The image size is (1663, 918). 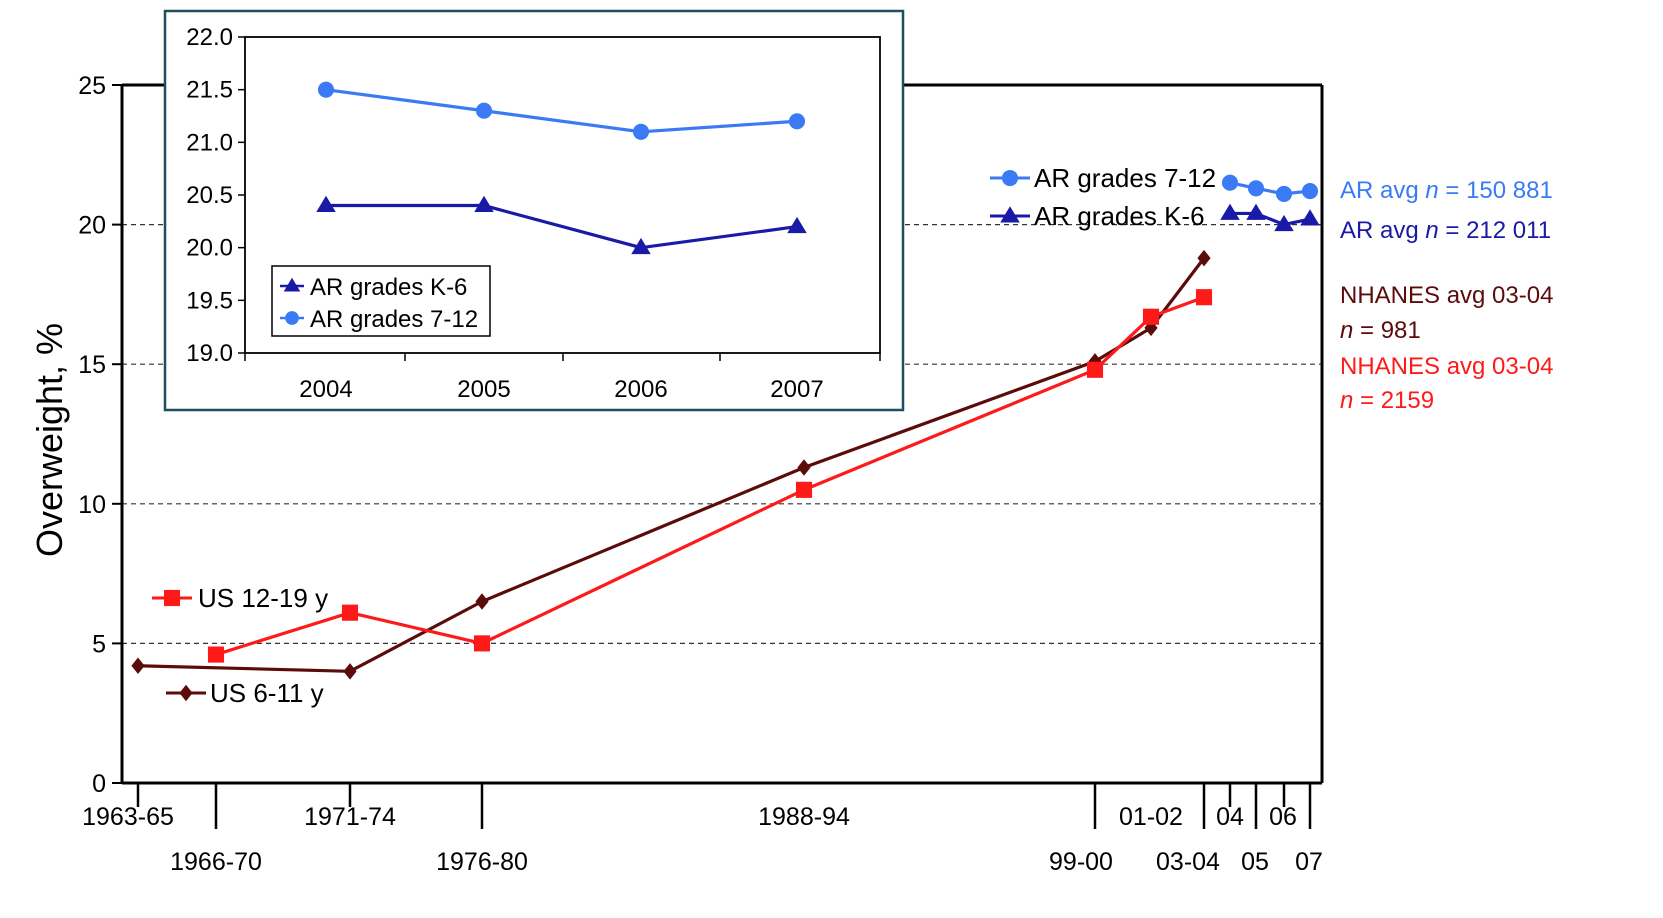 I want to click on x-tick-label-07: 07, so click(x=1309, y=862).